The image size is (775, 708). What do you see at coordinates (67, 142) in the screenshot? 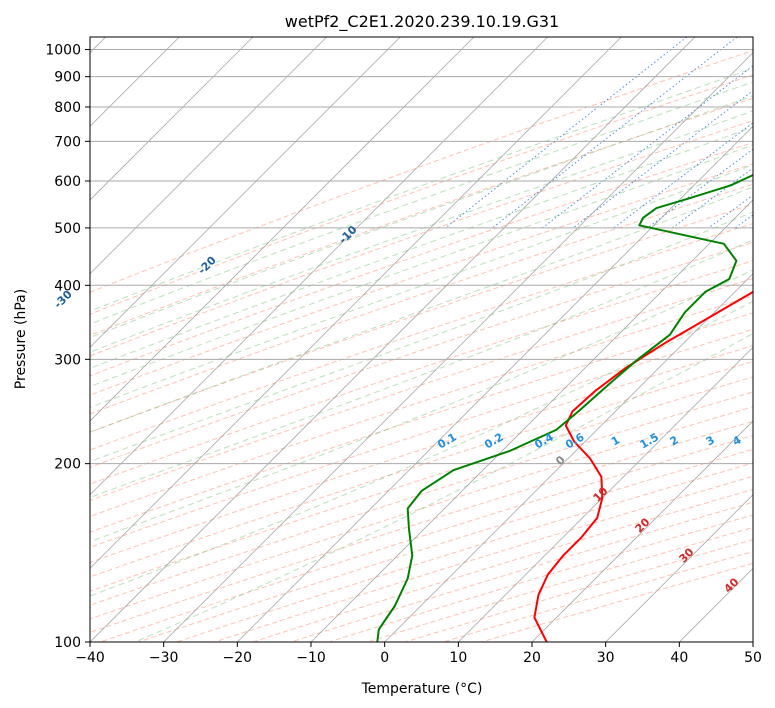
I see `y-tick-label: 700` at bounding box center [67, 142].